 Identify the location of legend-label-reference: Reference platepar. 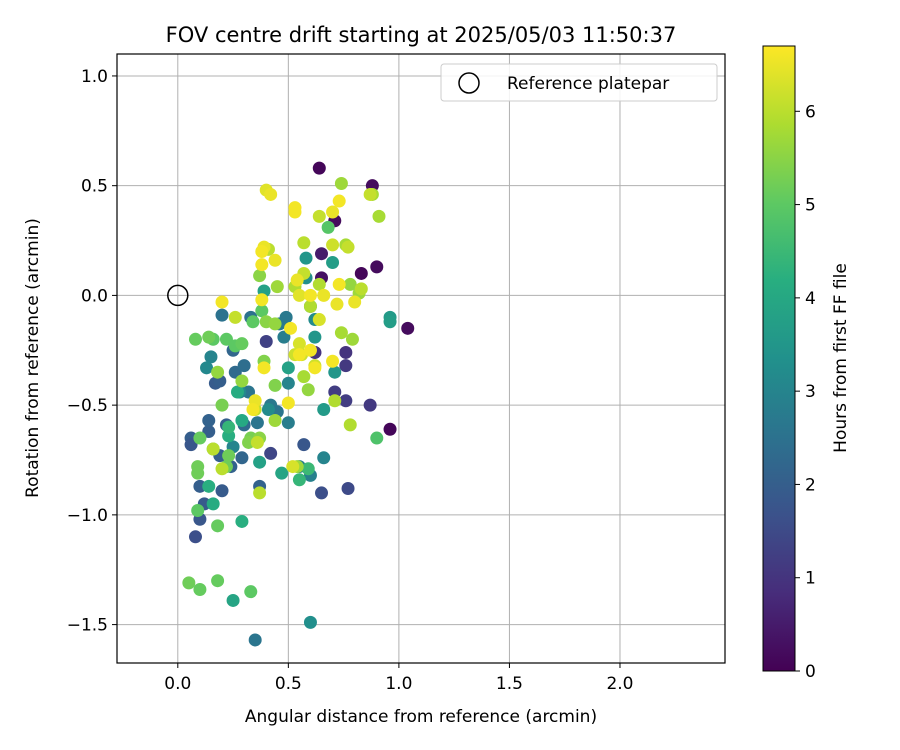
(588, 84).